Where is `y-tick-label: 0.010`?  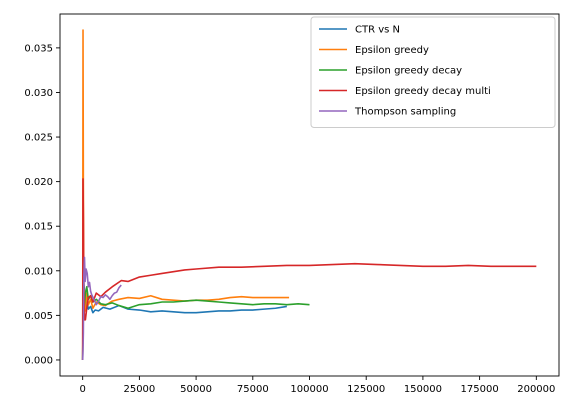 y-tick-label: 0.010 is located at coordinates (38, 271).